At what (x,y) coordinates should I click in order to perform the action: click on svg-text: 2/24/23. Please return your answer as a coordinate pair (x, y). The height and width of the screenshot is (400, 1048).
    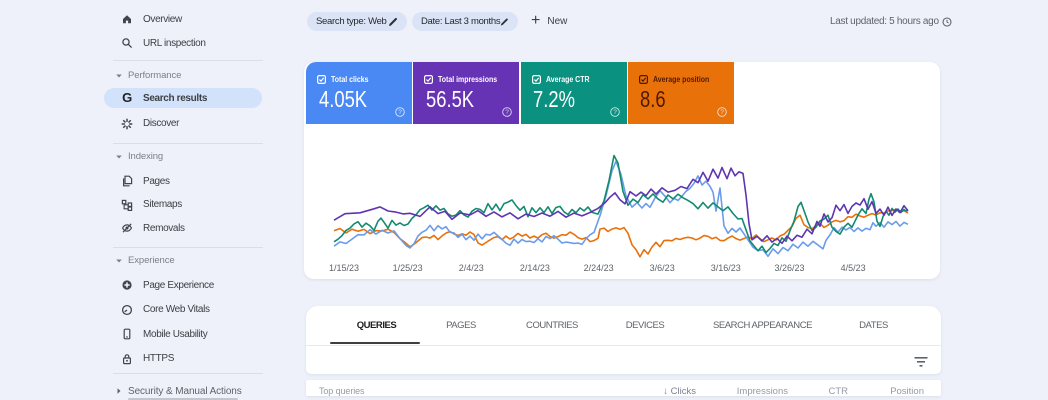
    Looking at the image, I should click on (599, 268).